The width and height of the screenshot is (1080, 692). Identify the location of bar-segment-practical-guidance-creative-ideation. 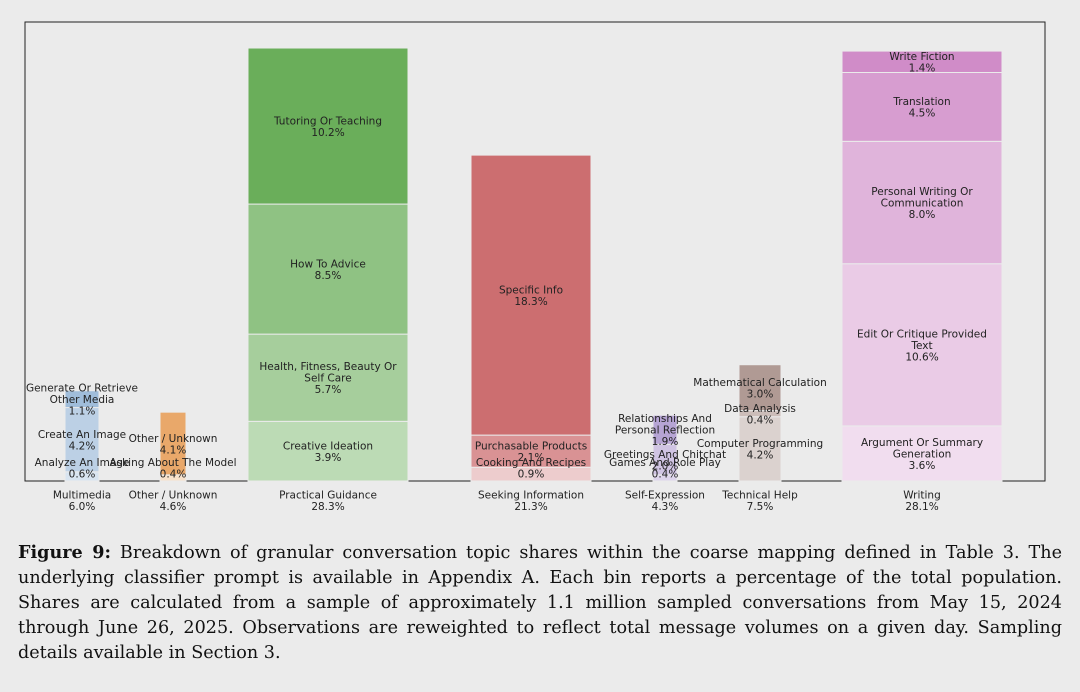
(328, 451).